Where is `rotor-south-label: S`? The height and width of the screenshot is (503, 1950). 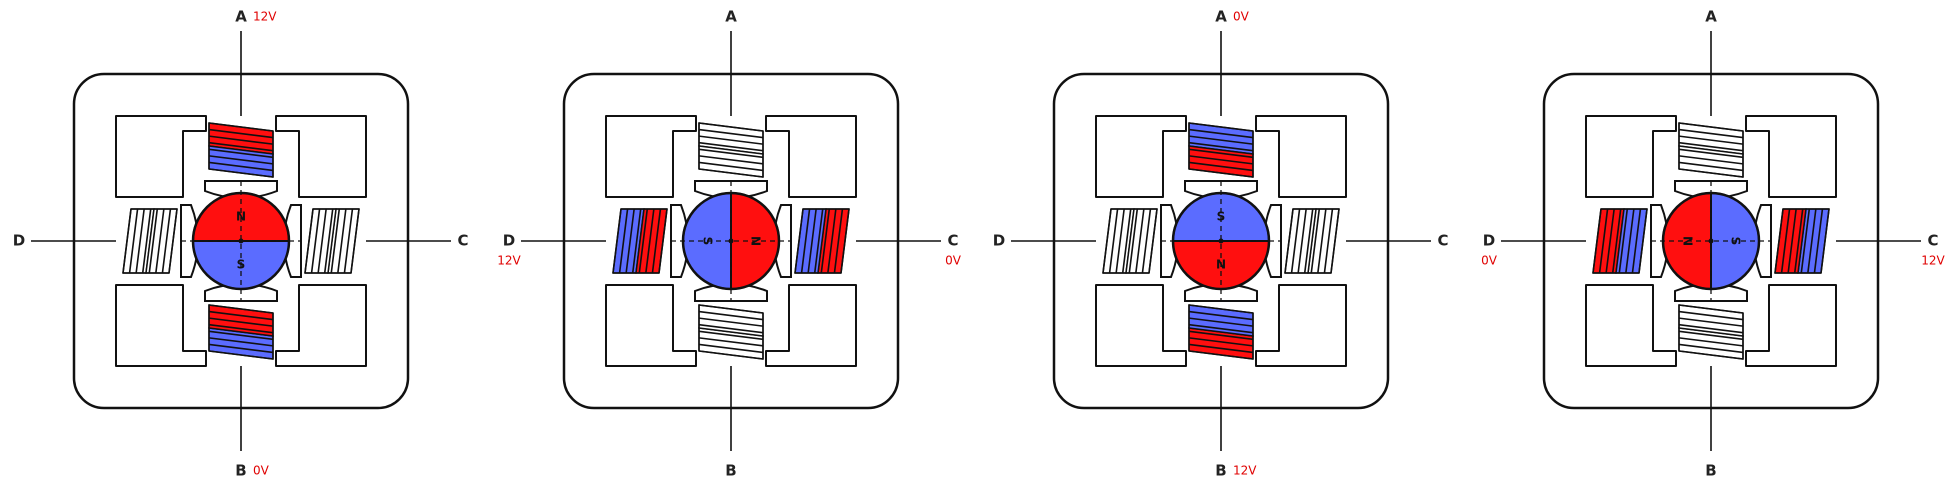 rotor-south-label: S is located at coordinates (1221, 217).